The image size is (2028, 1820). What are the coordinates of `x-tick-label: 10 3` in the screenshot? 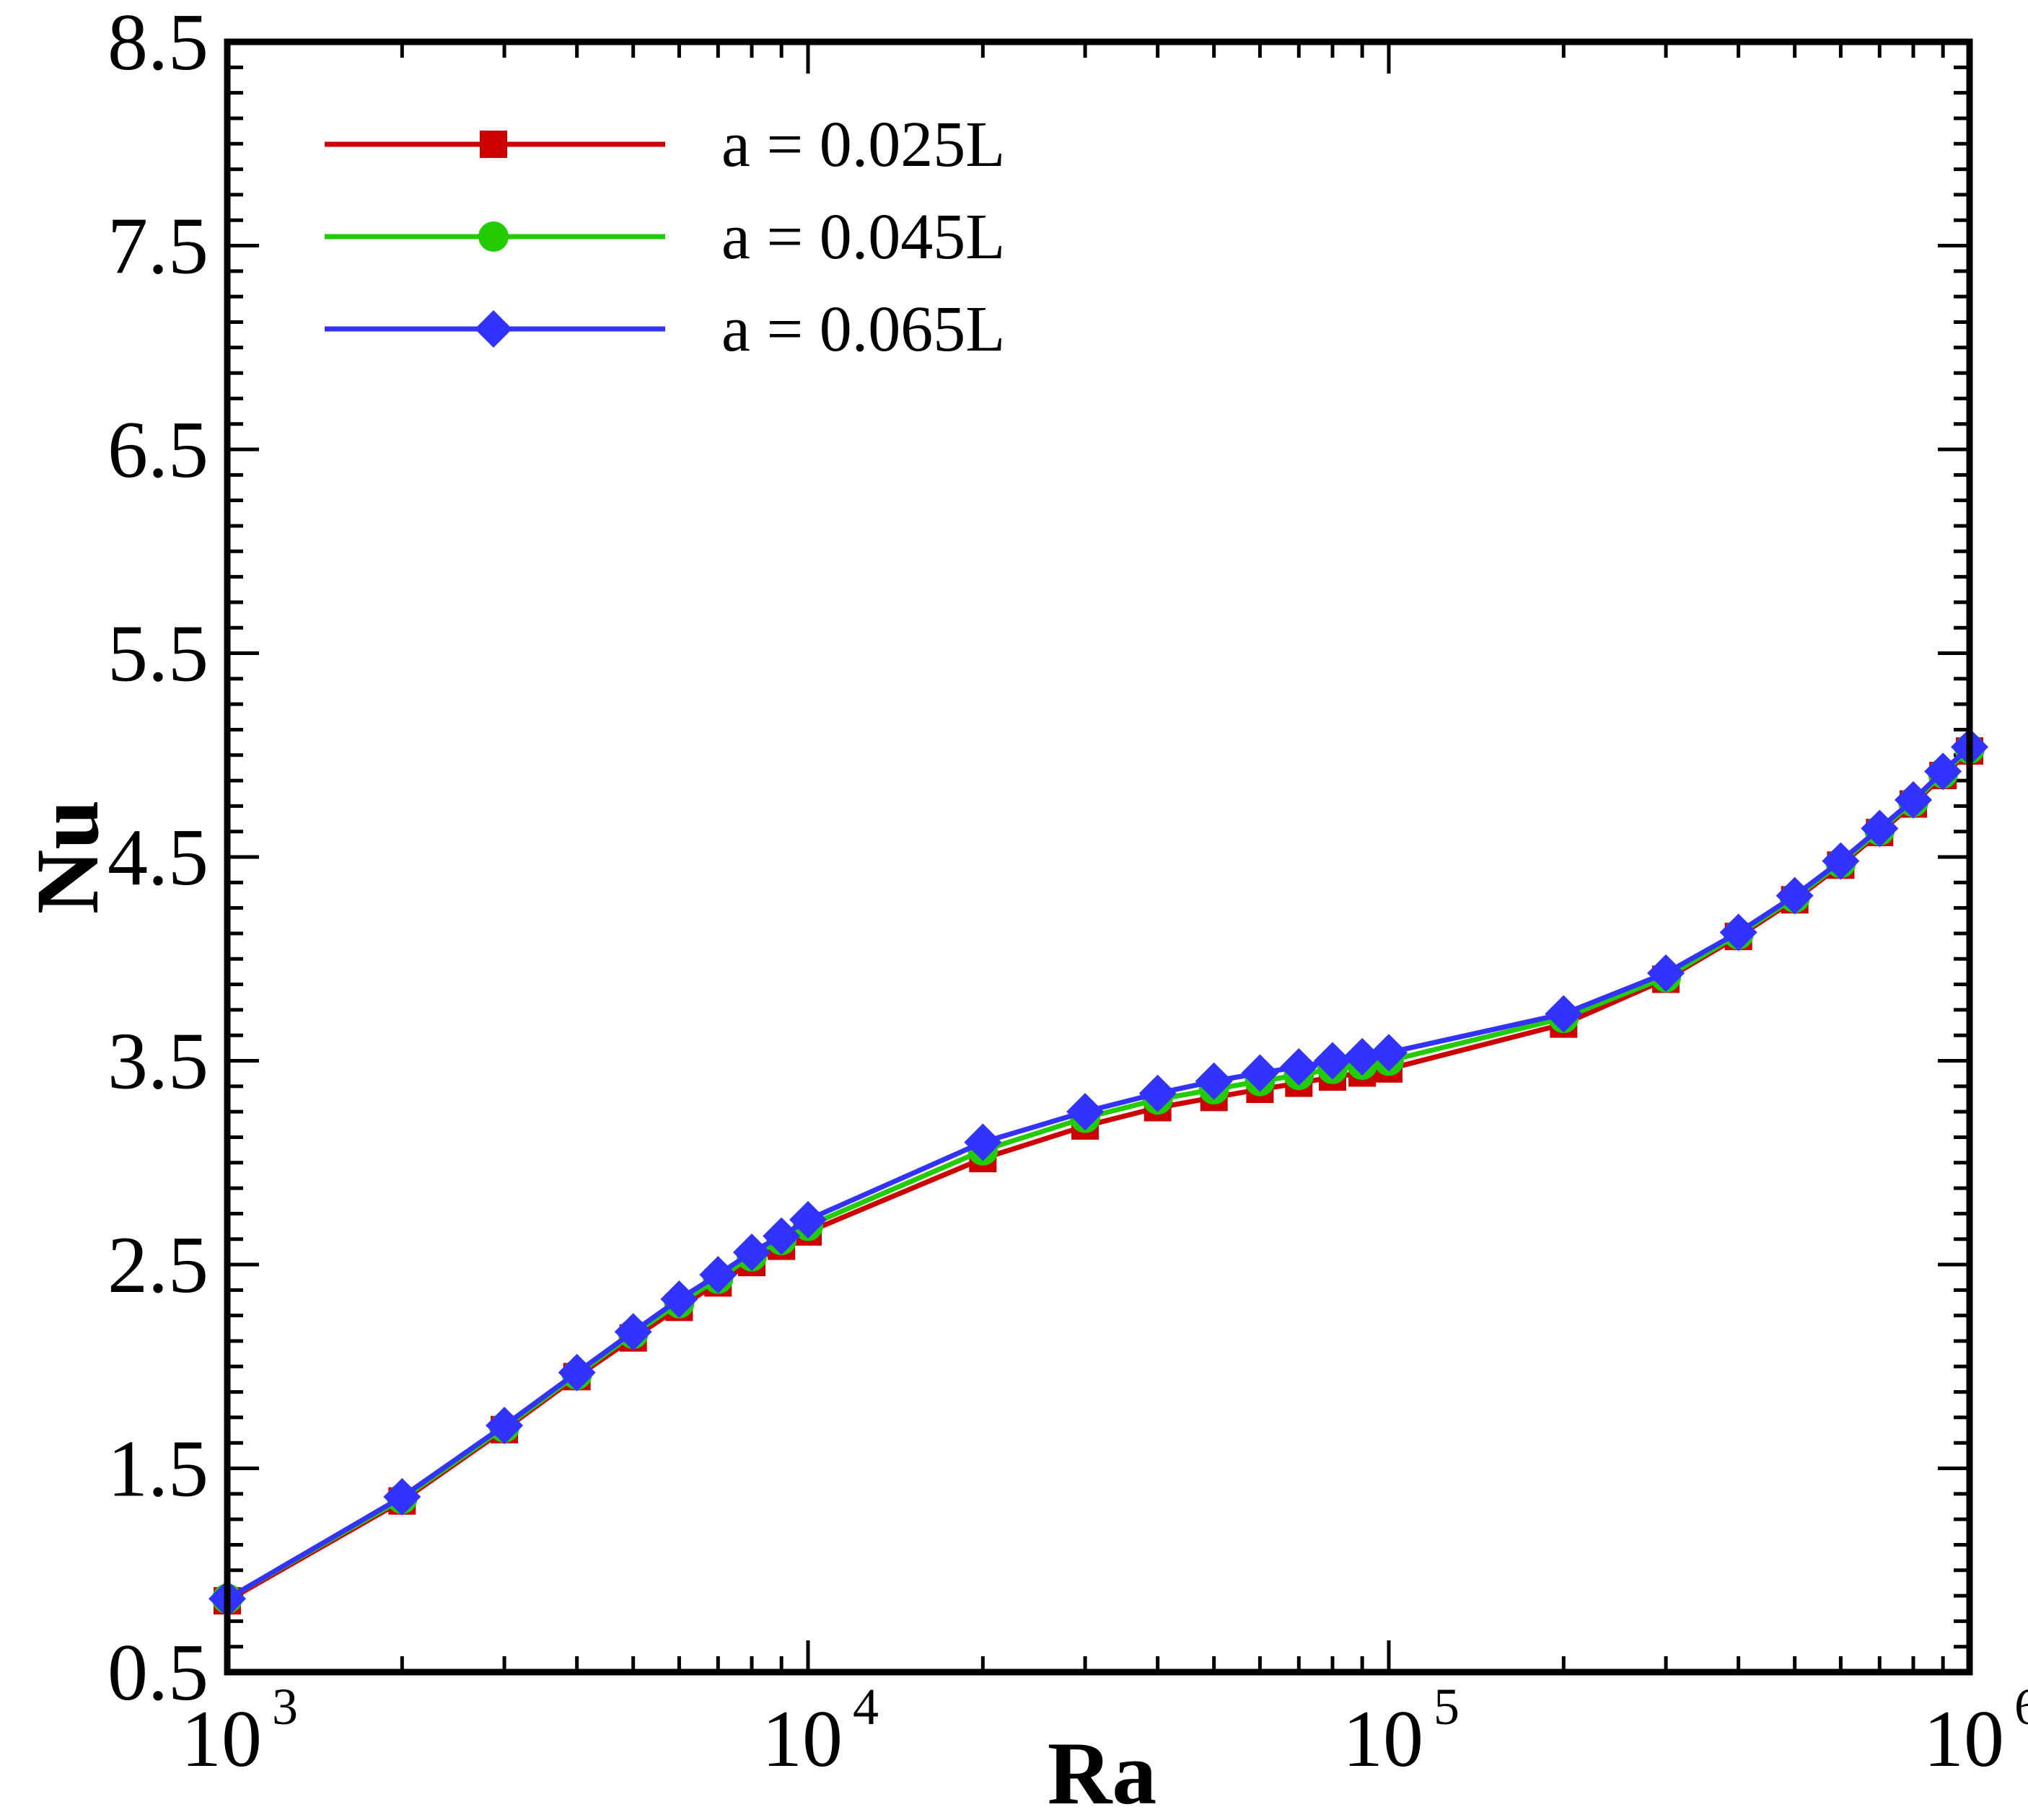 It's located at (239, 1731).